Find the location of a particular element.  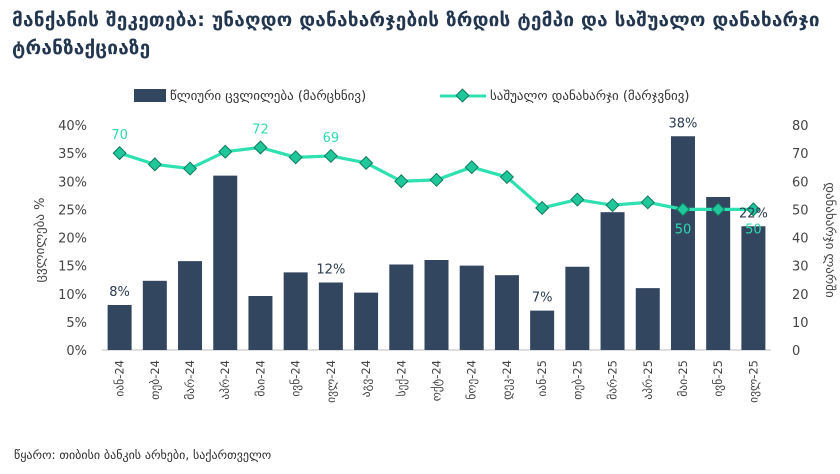

y-left-tick: 10% is located at coordinates (72, 295).